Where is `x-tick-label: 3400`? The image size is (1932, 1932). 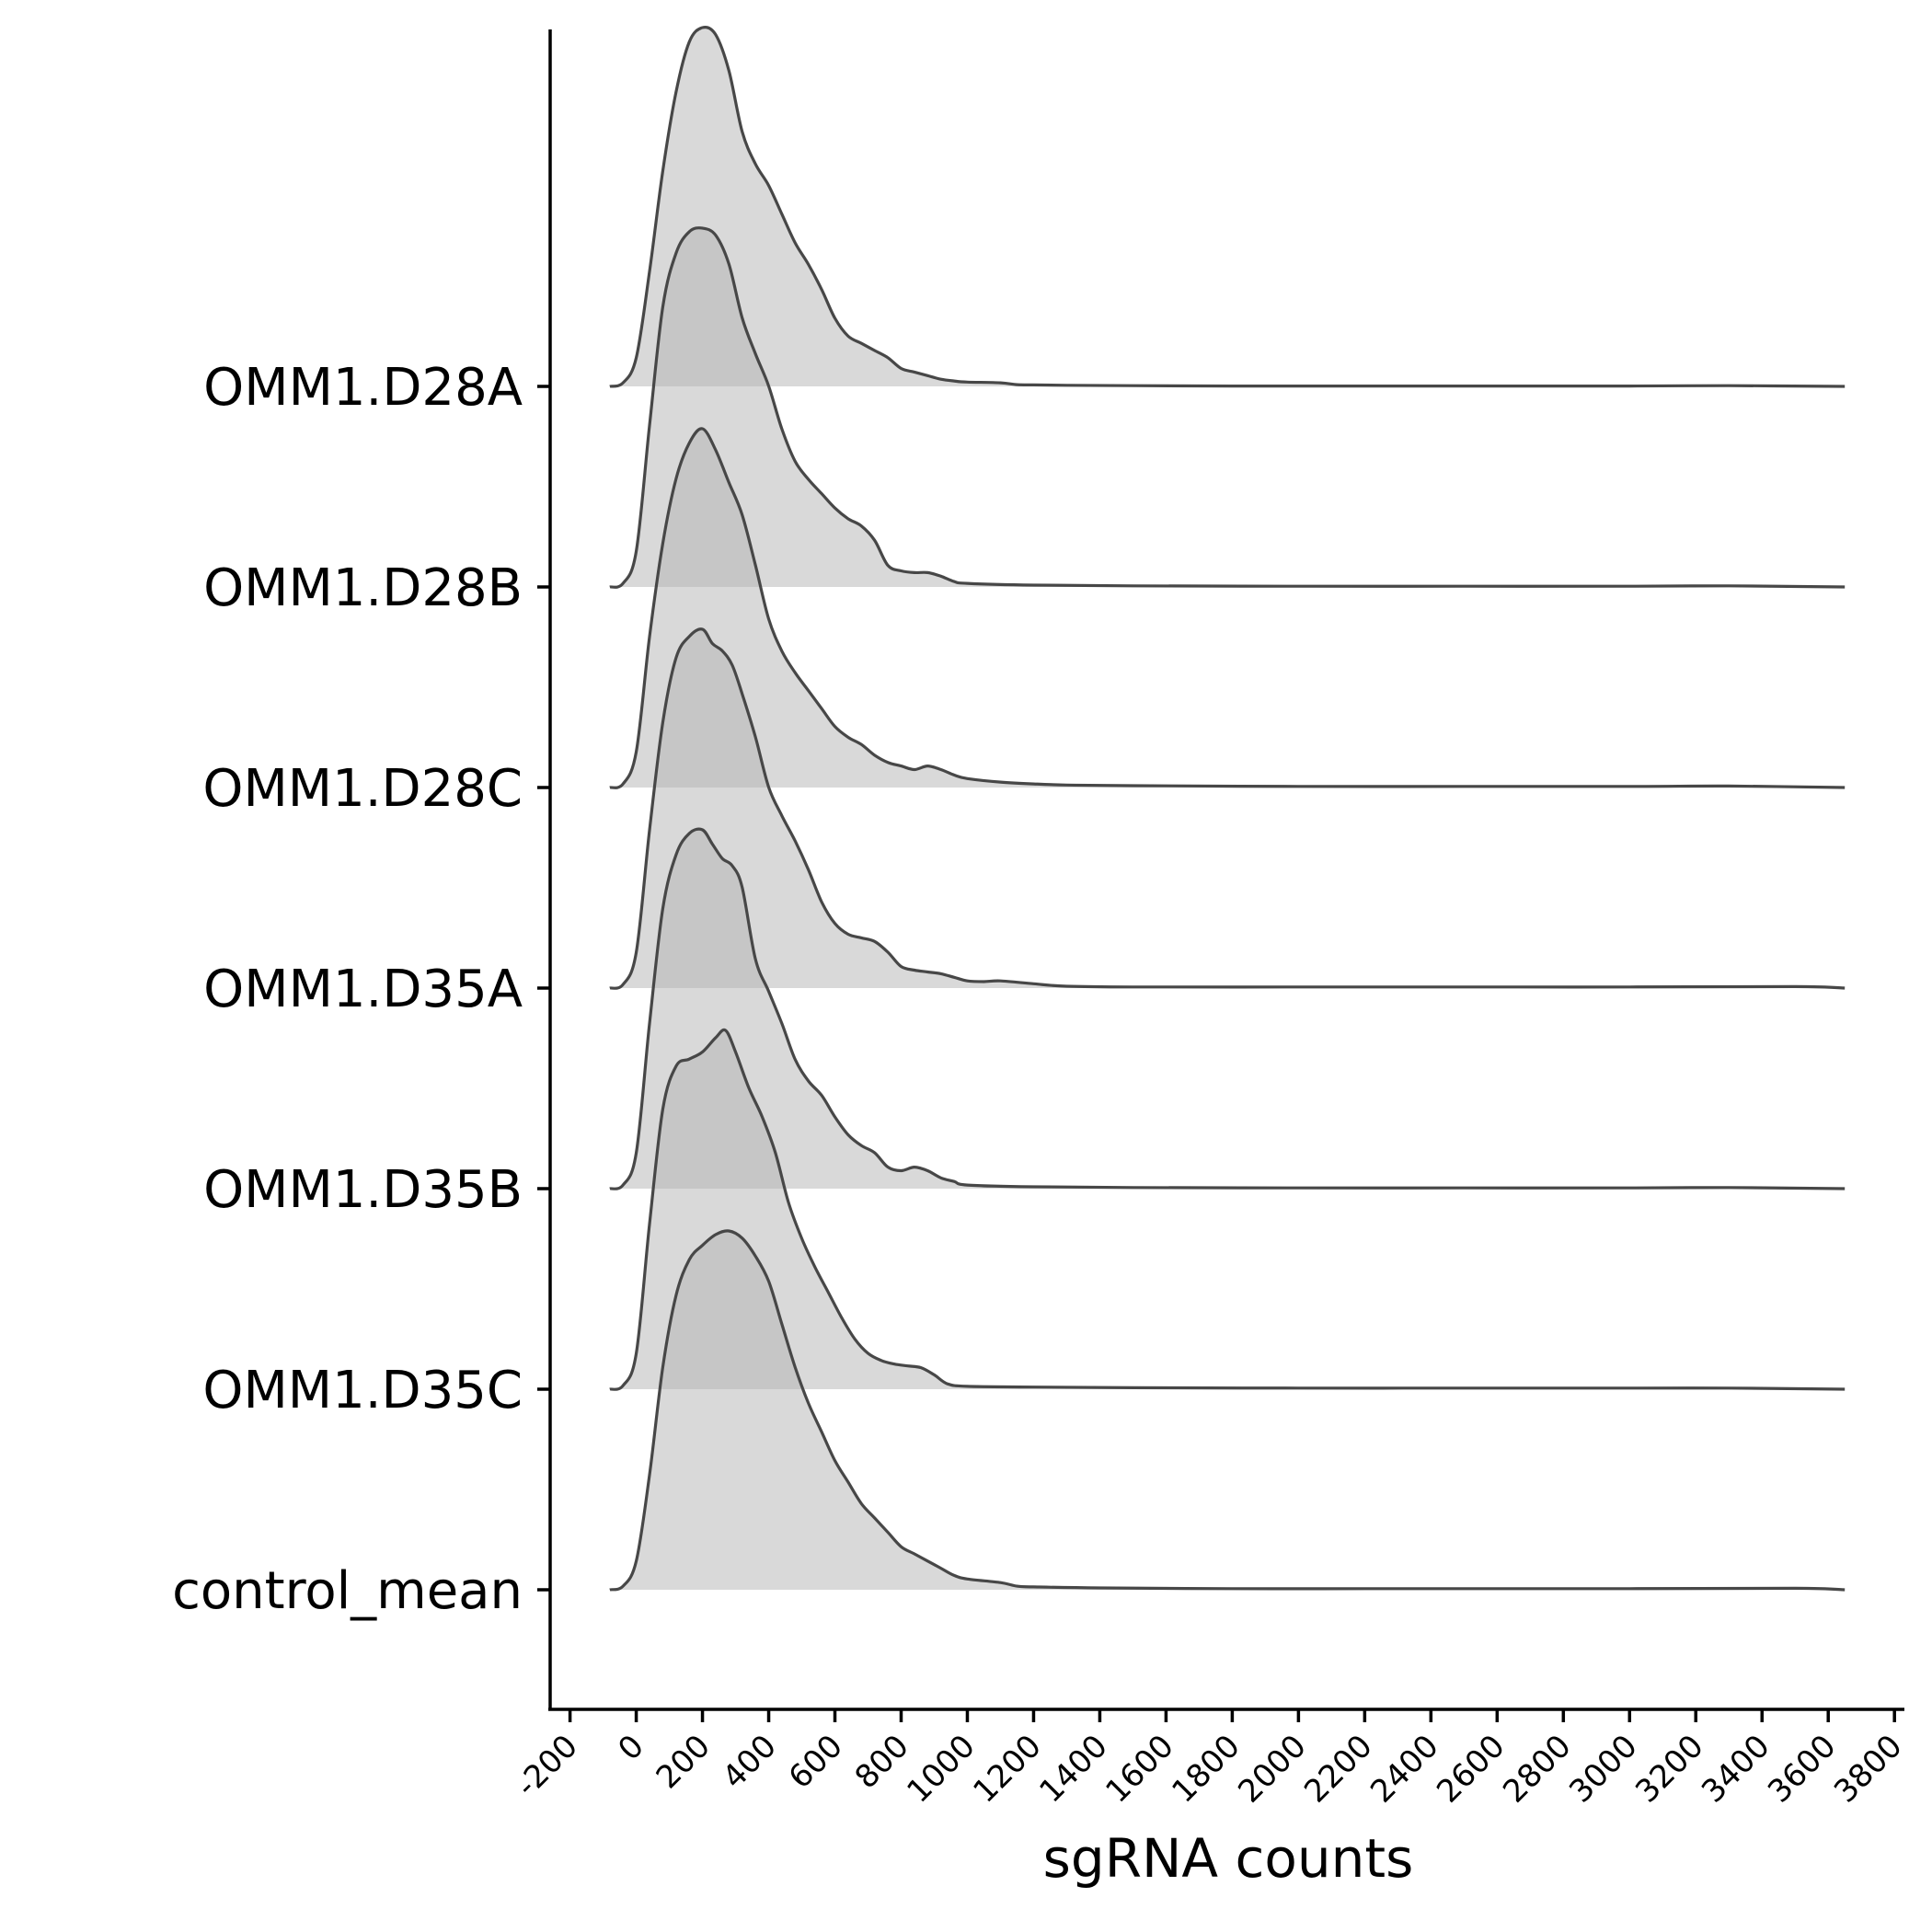
x-tick-label: 3400 is located at coordinates (1736, 1769).